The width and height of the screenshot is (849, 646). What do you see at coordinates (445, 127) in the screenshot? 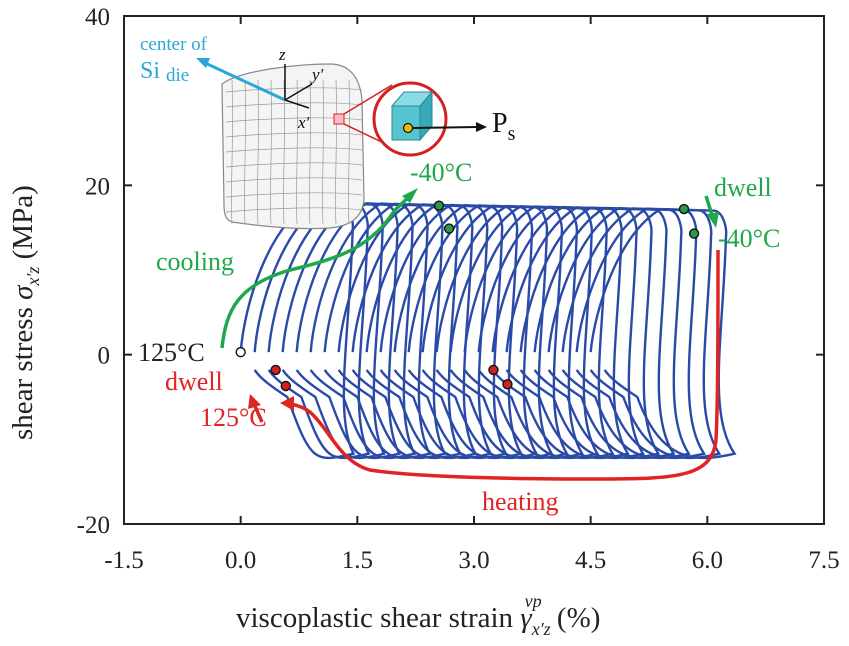
I see `inset-ps-arrow` at bounding box center [445, 127].